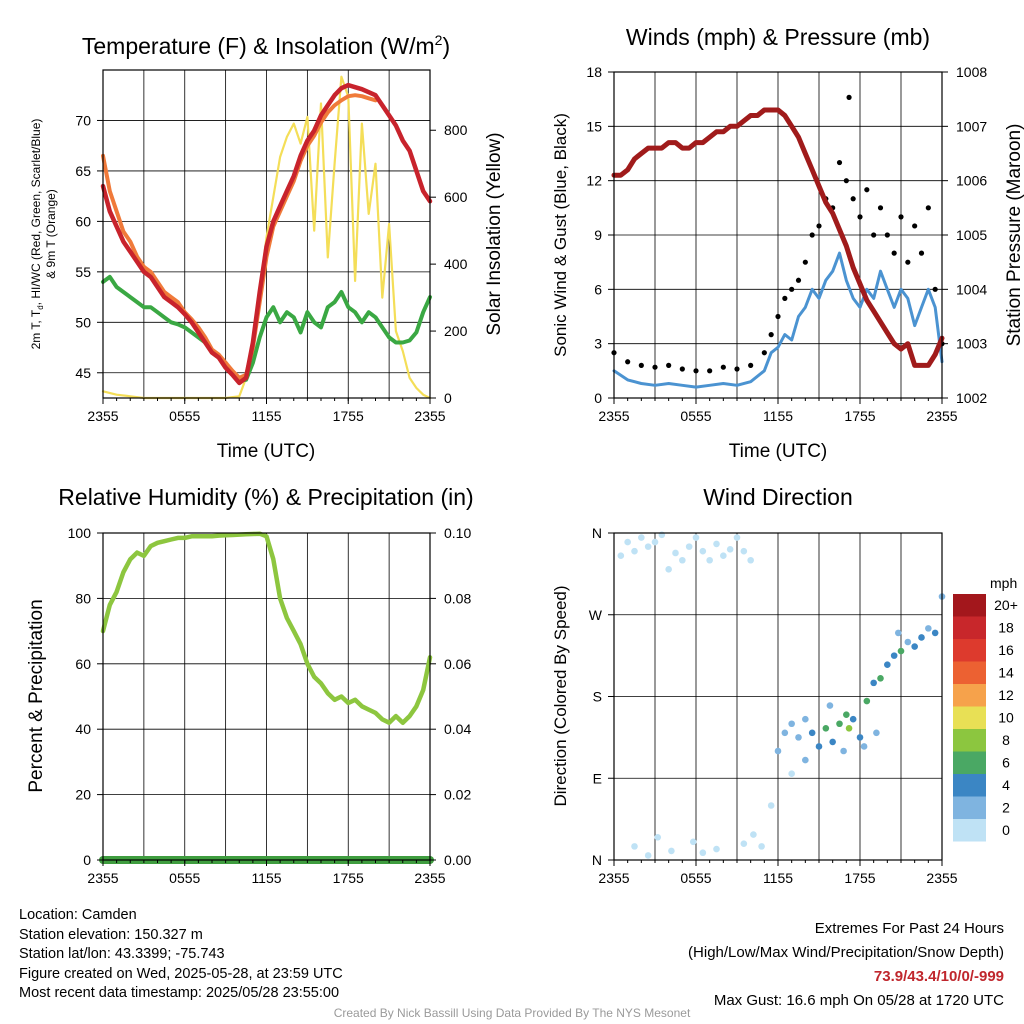 The width and height of the screenshot is (1024, 1024). Describe the element at coordinates (598, 289) in the screenshot. I see `winds-ytick-label: 6` at that location.